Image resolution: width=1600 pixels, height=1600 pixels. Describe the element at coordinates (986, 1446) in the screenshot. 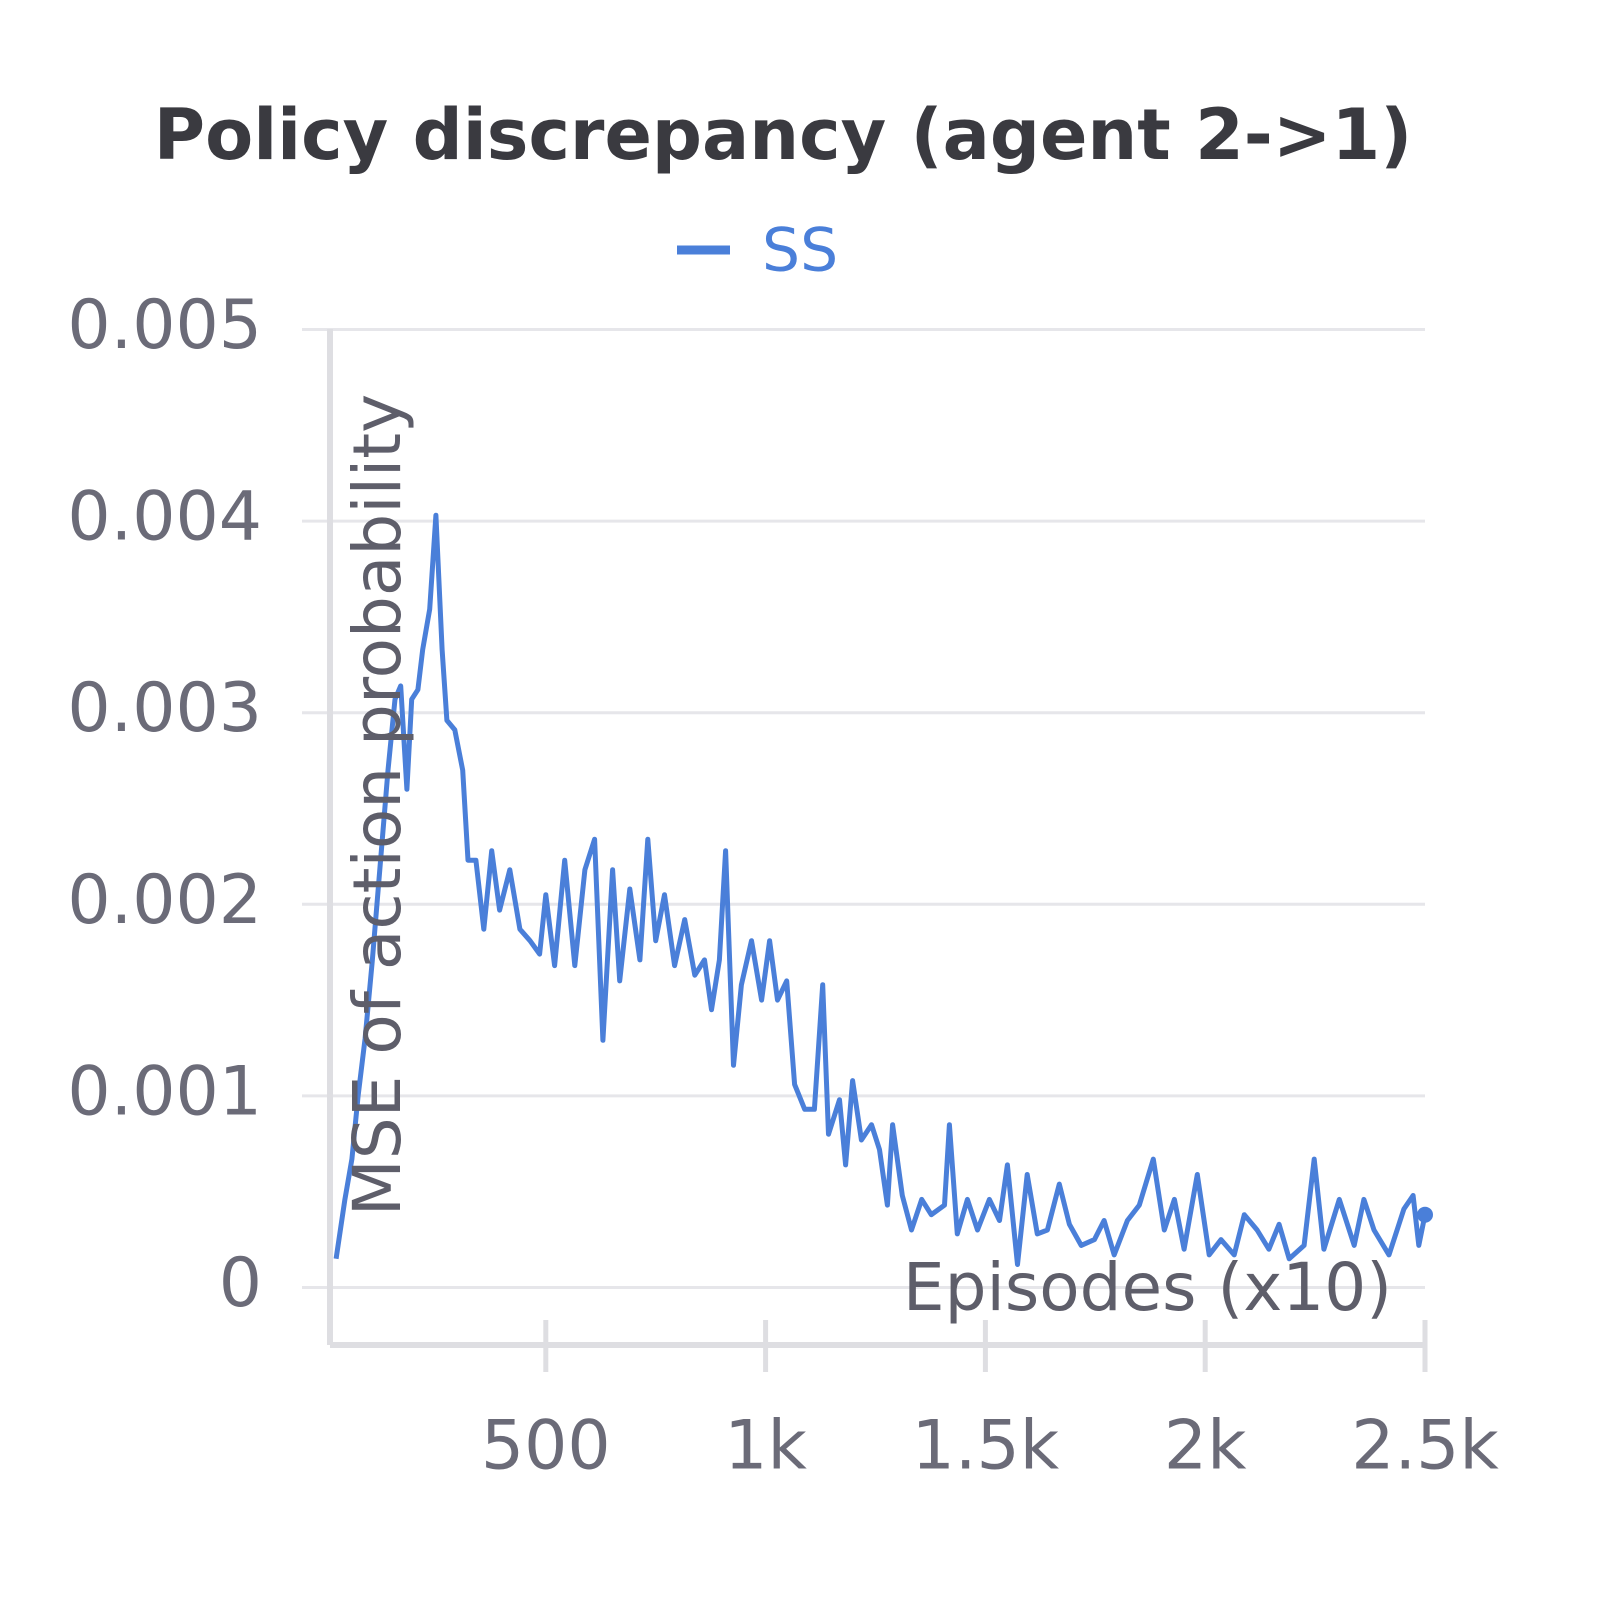

I see `x-tick-label: 1.5k` at that location.